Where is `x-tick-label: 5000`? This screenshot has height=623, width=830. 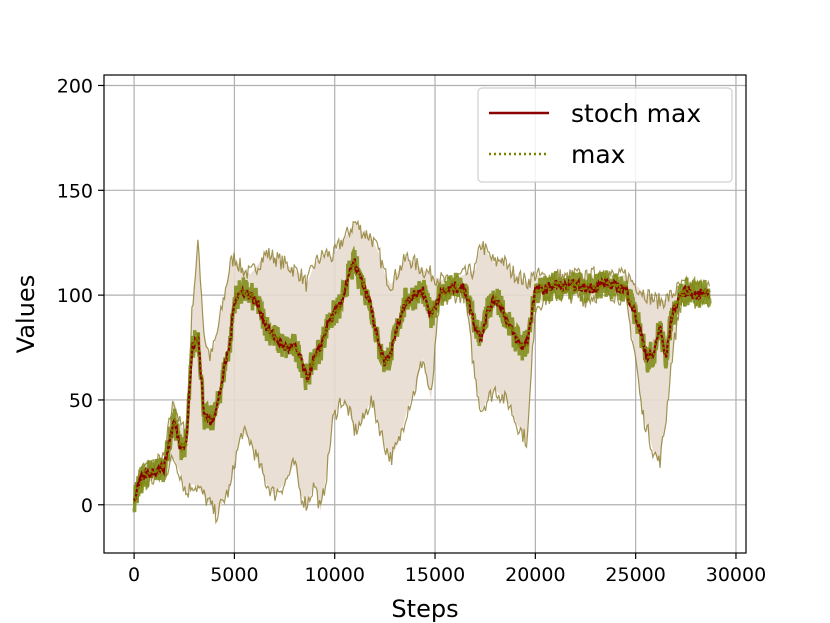 x-tick-label: 5000 is located at coordinates (234, 575).